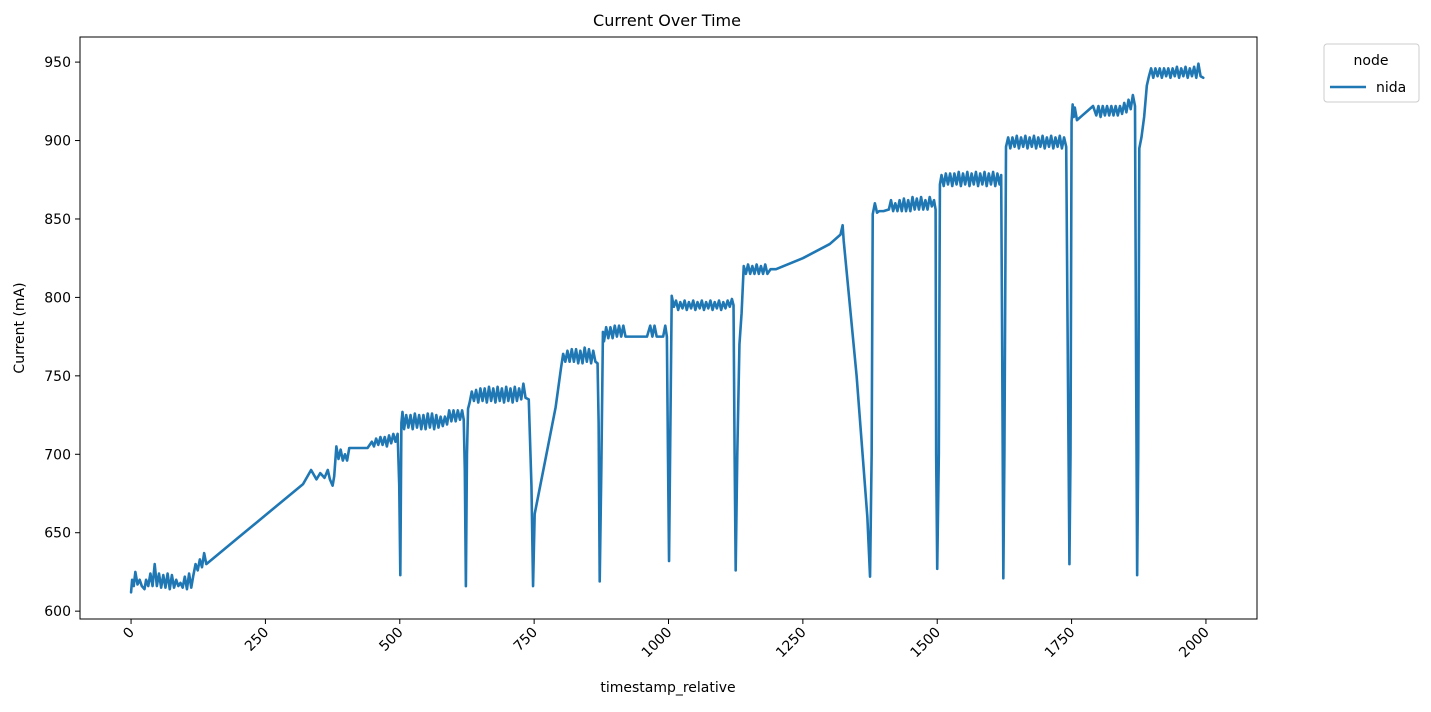 Image resolution: width=1431 pixels, height=712 pixels. I want to click on x-tick-label: 1500, so click(926, 643).